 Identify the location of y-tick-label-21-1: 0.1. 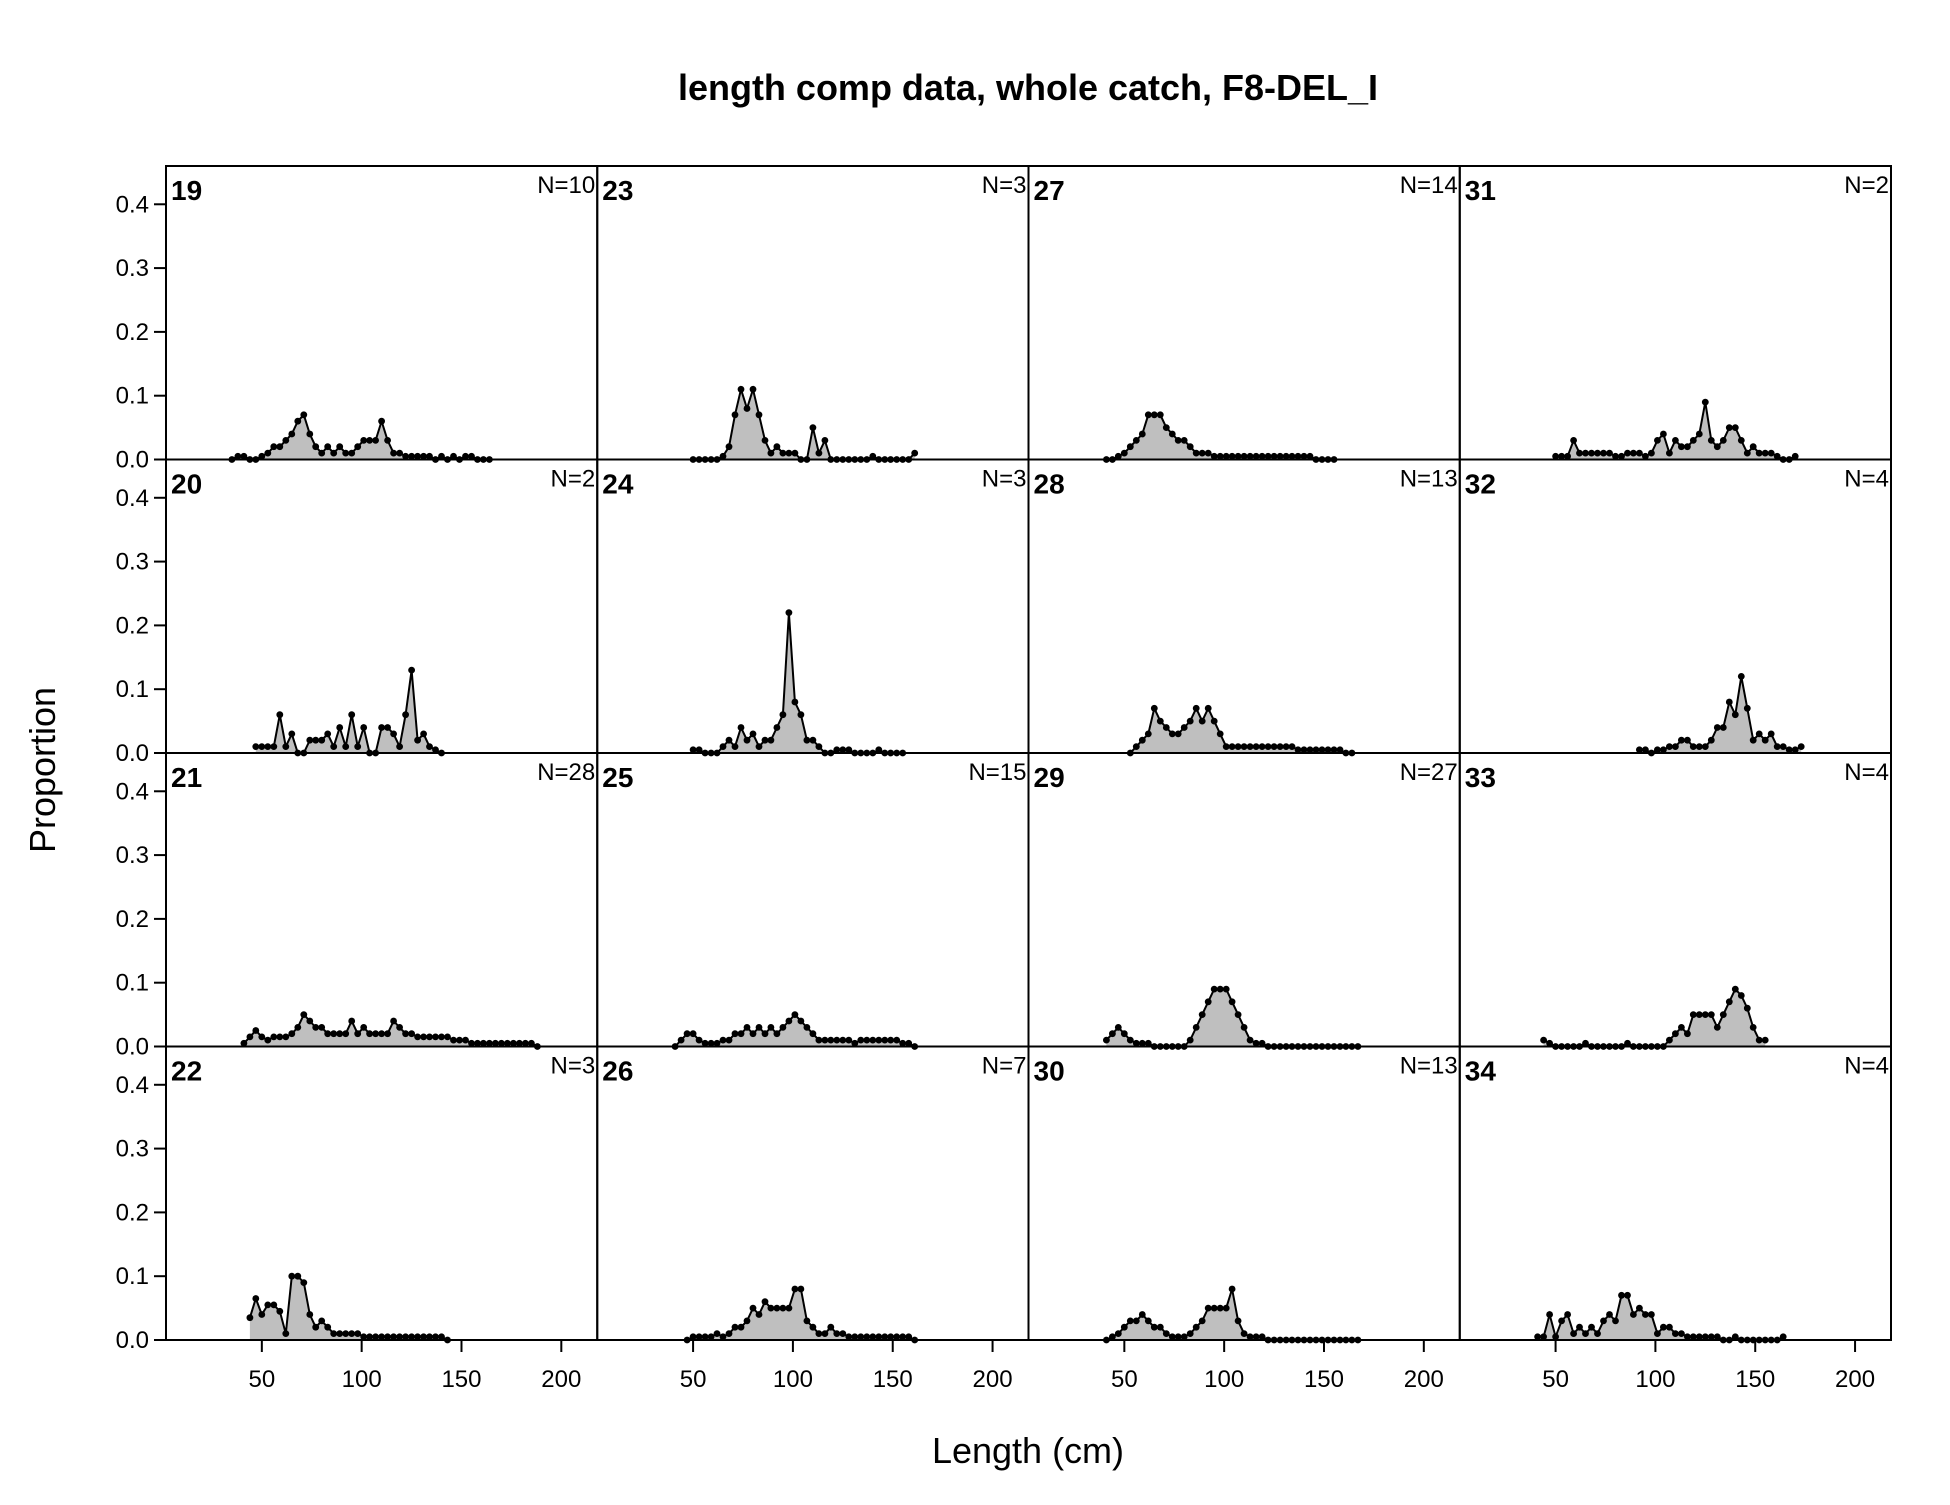
(132, 983).